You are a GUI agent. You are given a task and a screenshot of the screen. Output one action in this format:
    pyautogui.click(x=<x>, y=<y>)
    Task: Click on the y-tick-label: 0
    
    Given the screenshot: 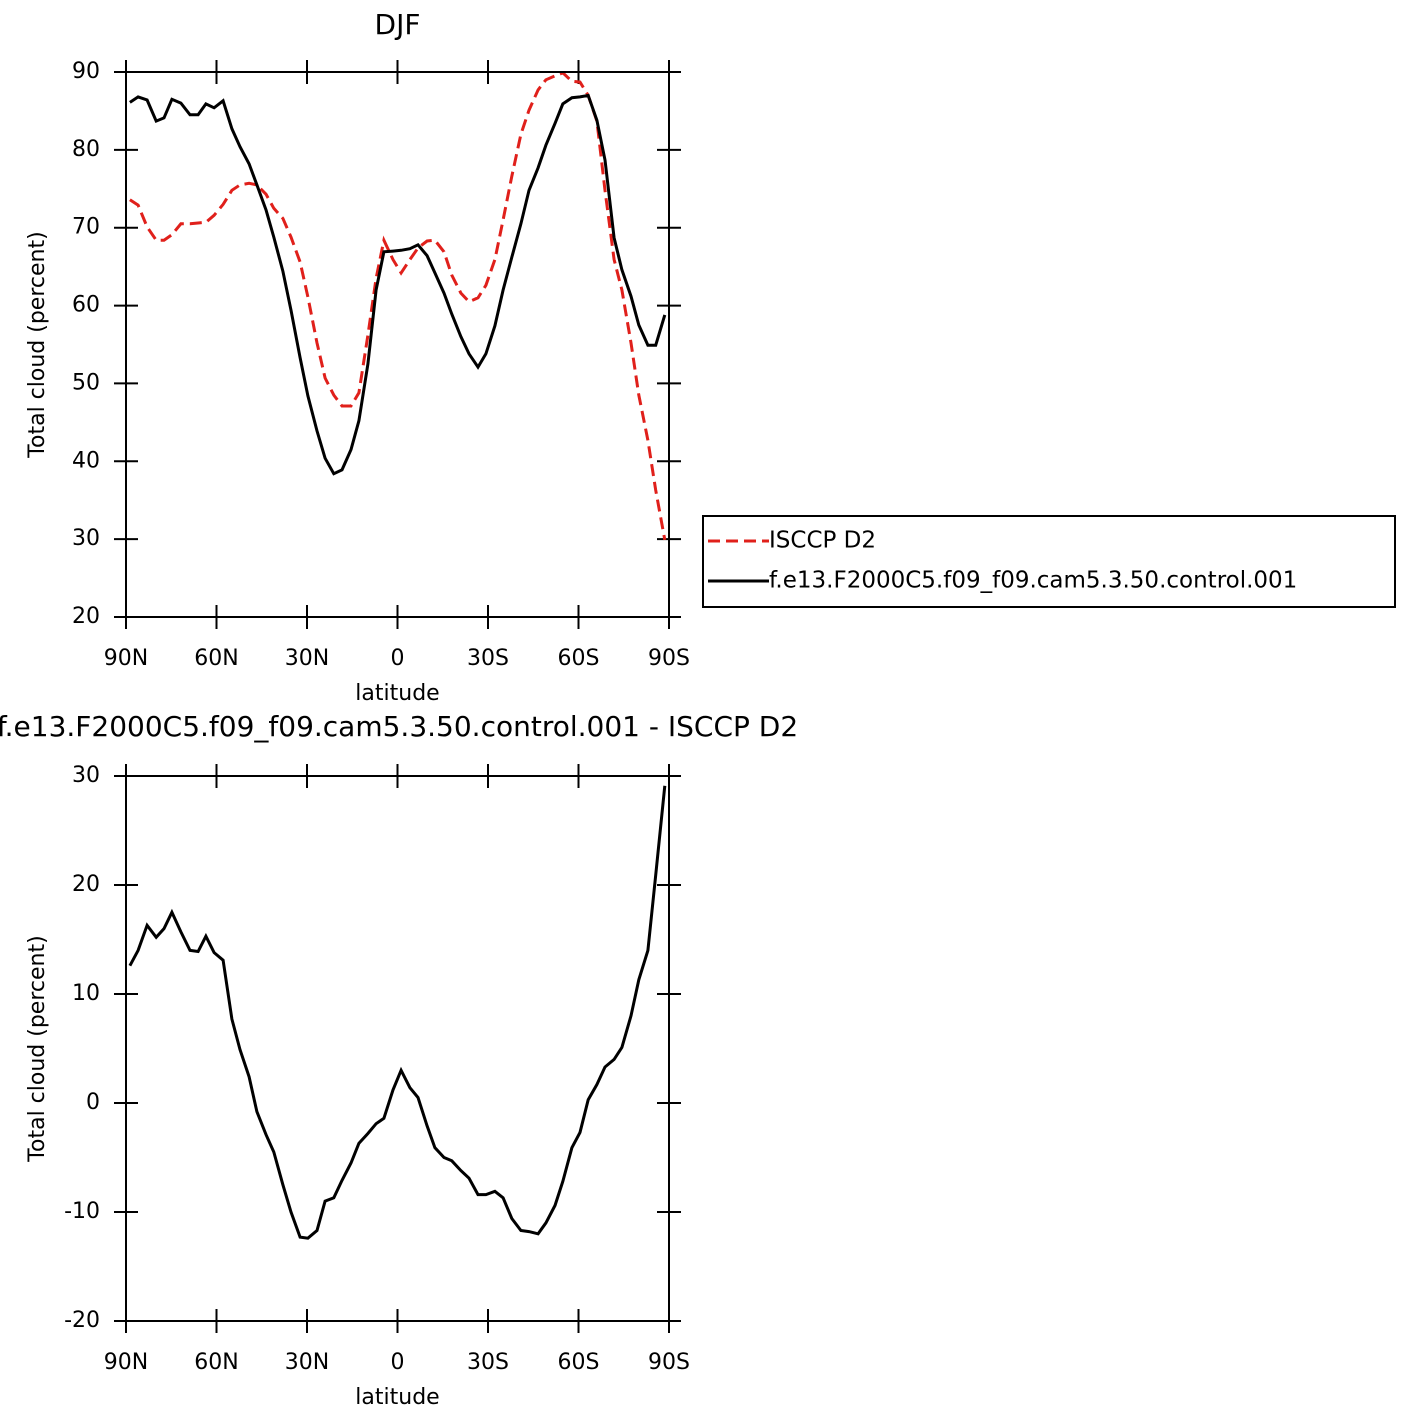 What is the action you would take?
    pyautogui.click(x=93, y=1102)
    